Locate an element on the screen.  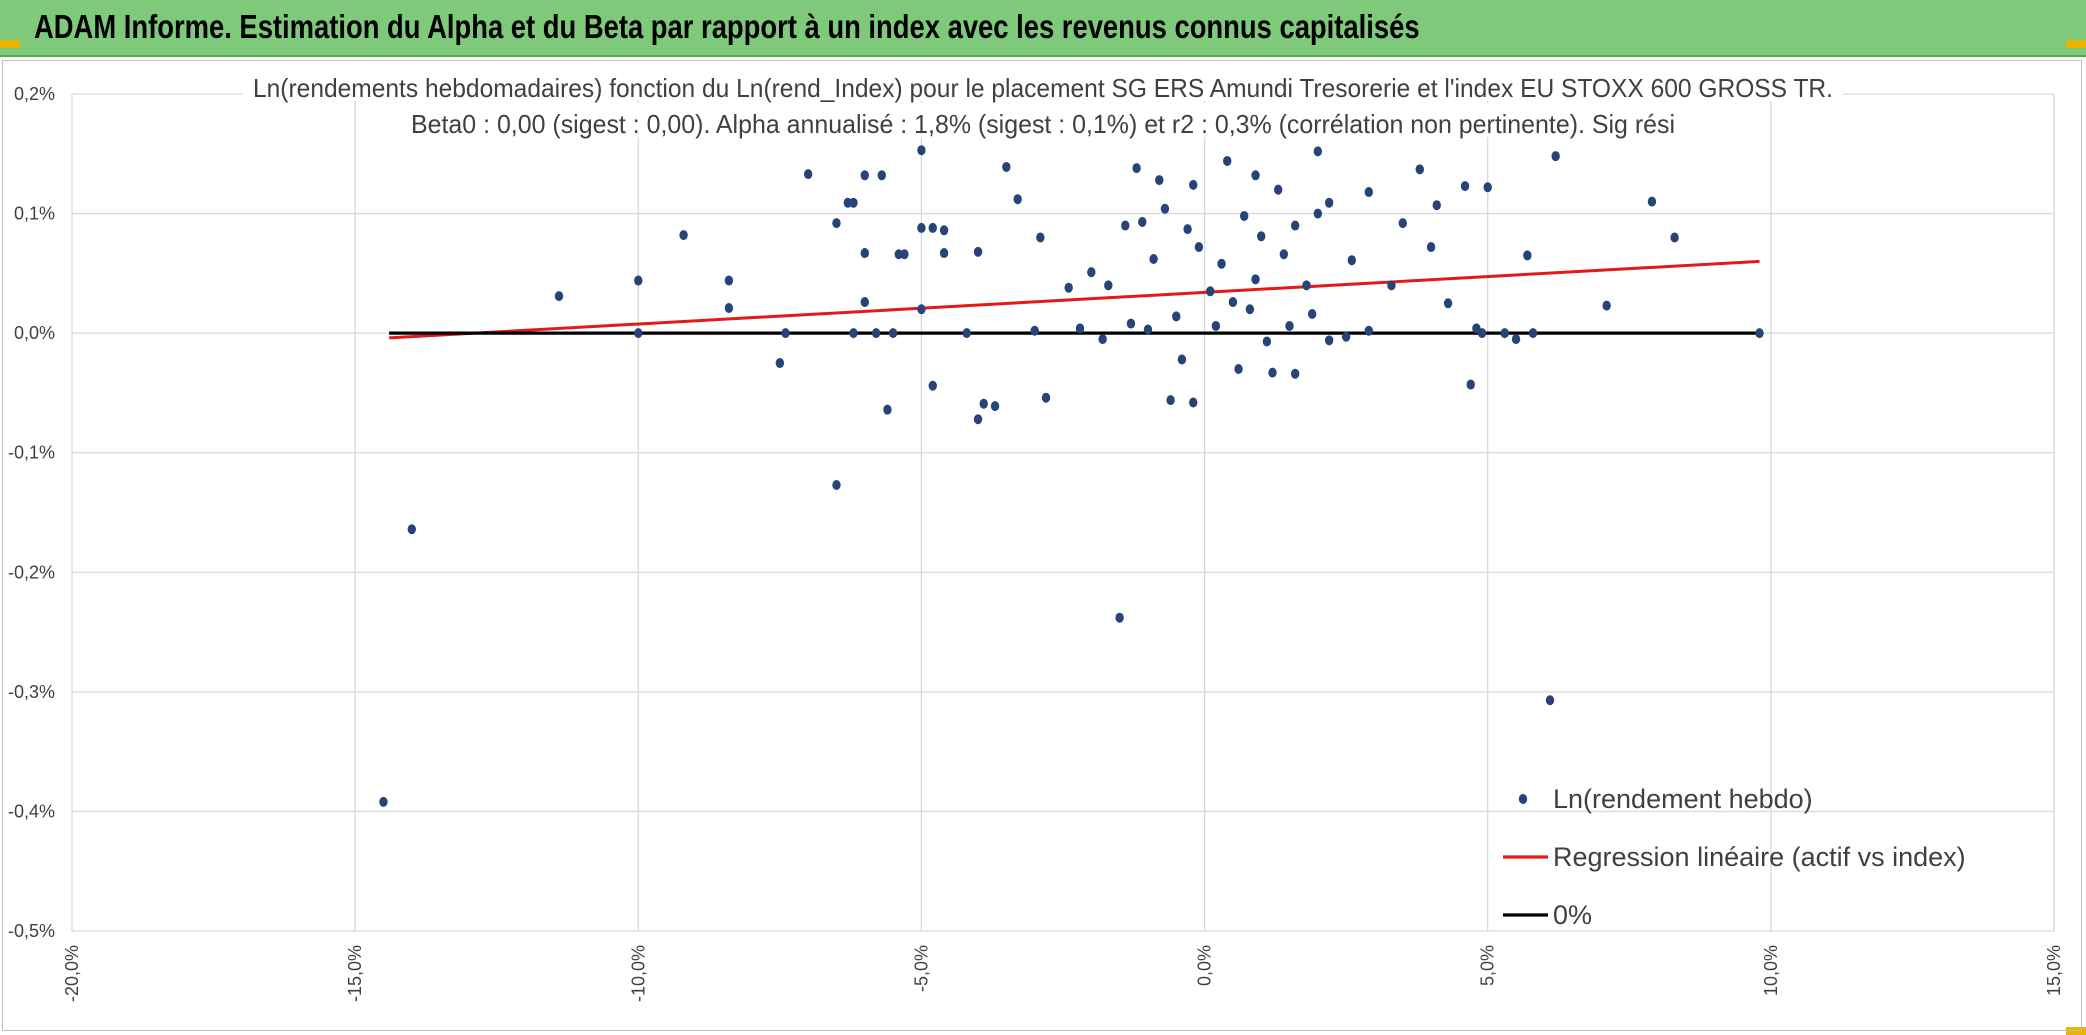
y-tick-label: -0,1% is located at coordinates (31, 453).